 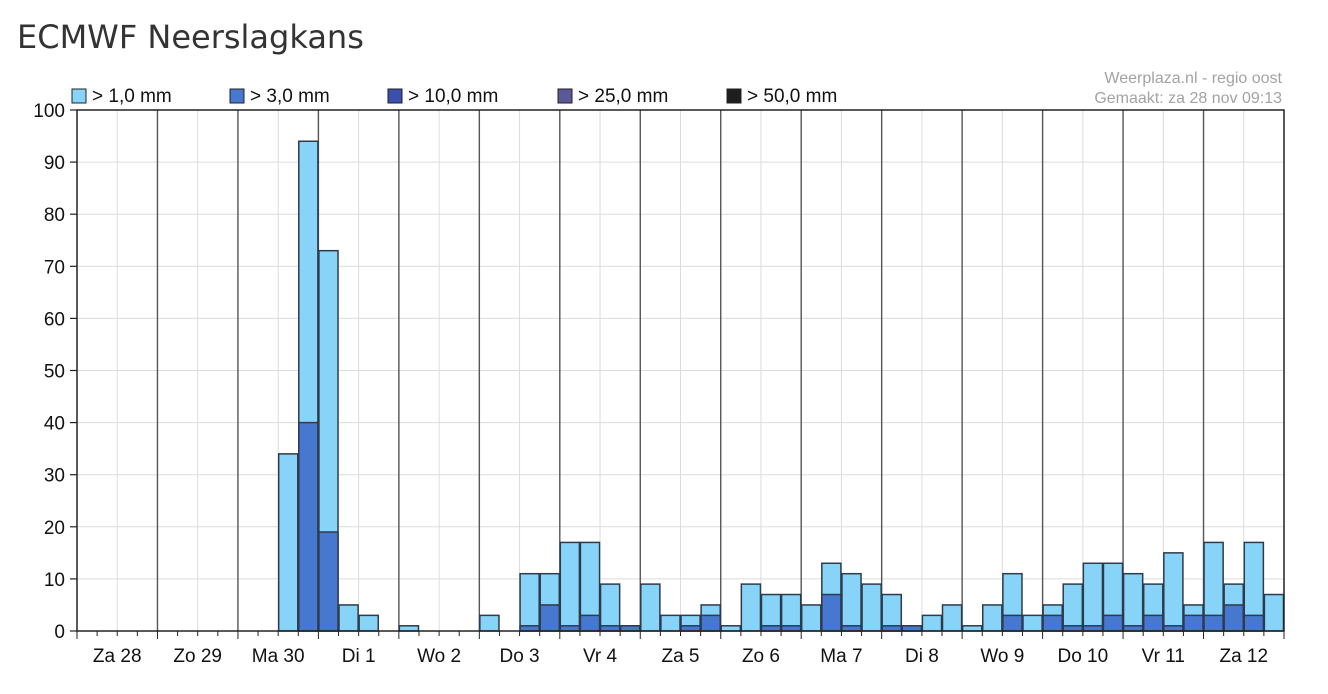 I want to click on x-day-label: Vr 11, so click(x=1163, y=656).